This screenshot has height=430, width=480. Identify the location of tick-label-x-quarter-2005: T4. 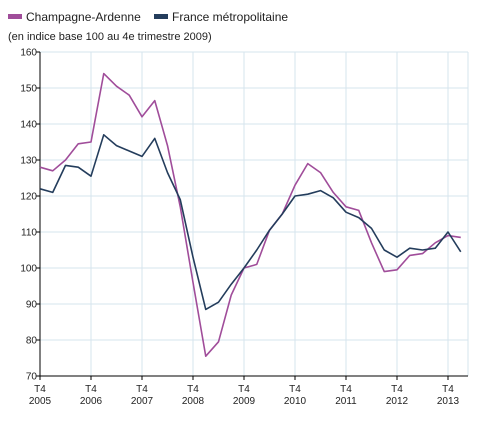
(40, 389).